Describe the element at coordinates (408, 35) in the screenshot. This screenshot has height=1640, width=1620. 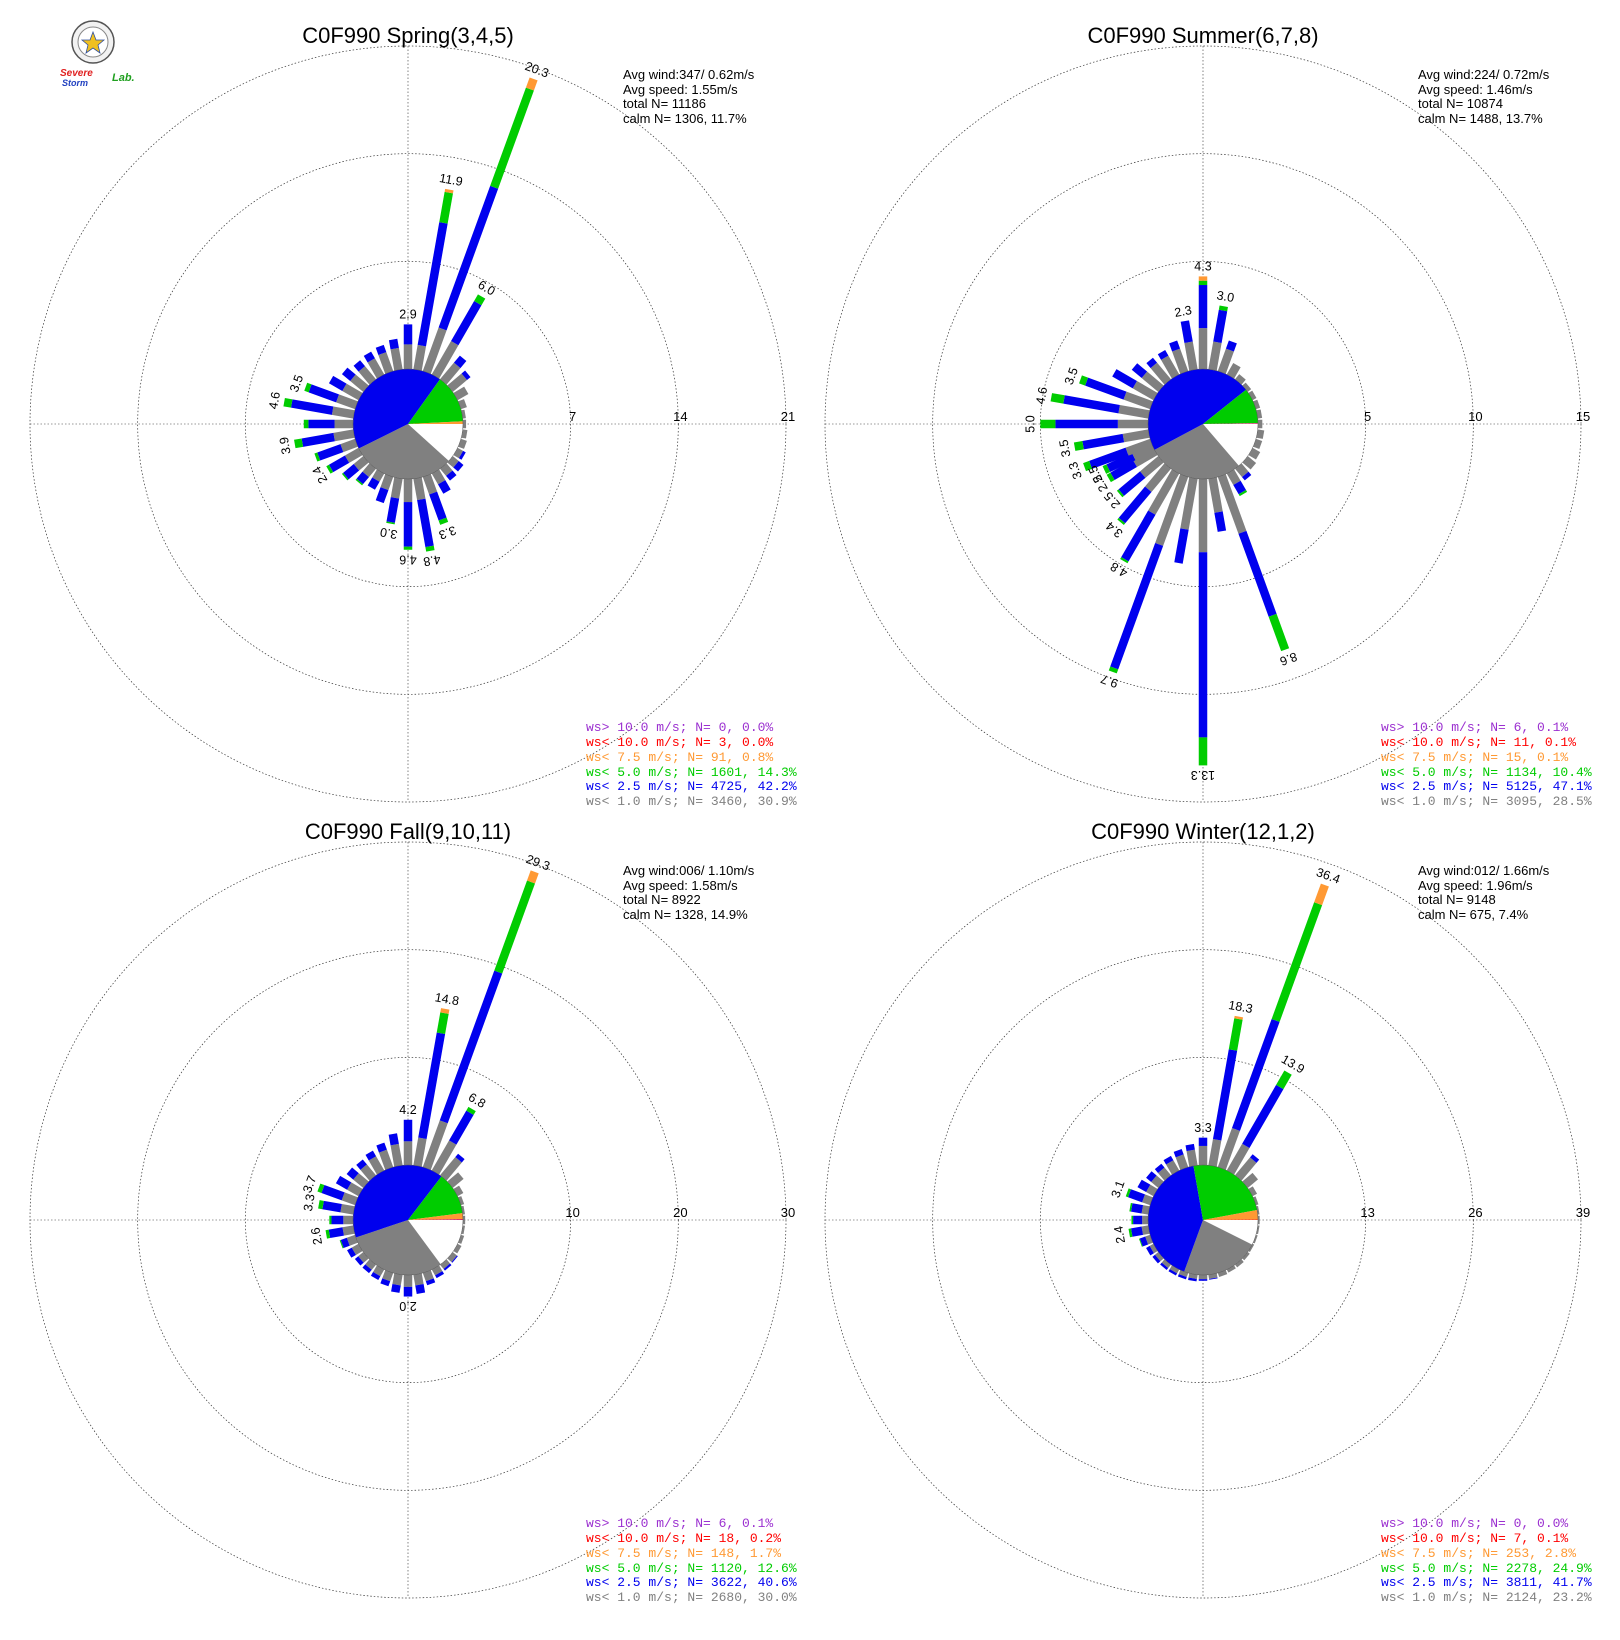
I see `panel-title: C0F990 Spring(3,4,5)` at that location.